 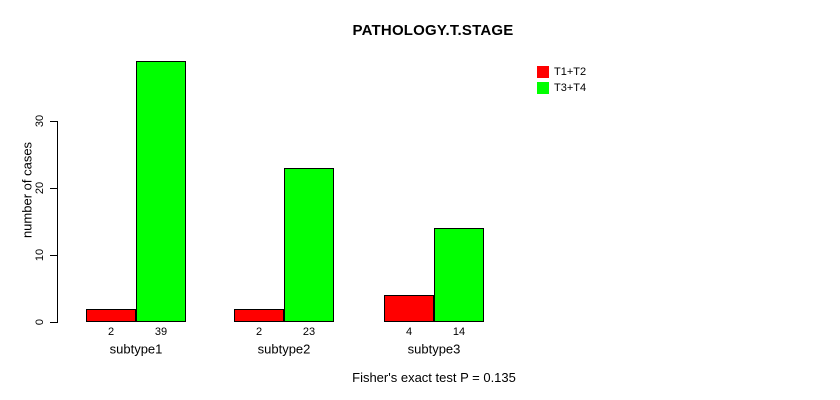 I want to click on legend-swatch-t1-t2, so click(x=543, y=72).